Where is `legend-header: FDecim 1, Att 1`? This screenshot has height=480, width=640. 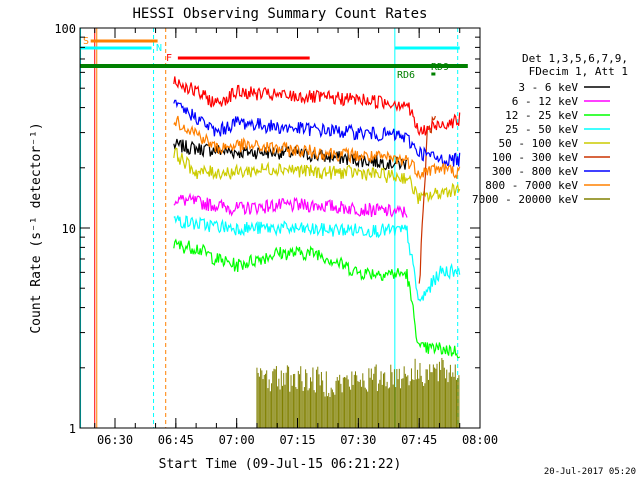
legend-header: FDecim 1, Att 1 is located at coordinates (578, 71).